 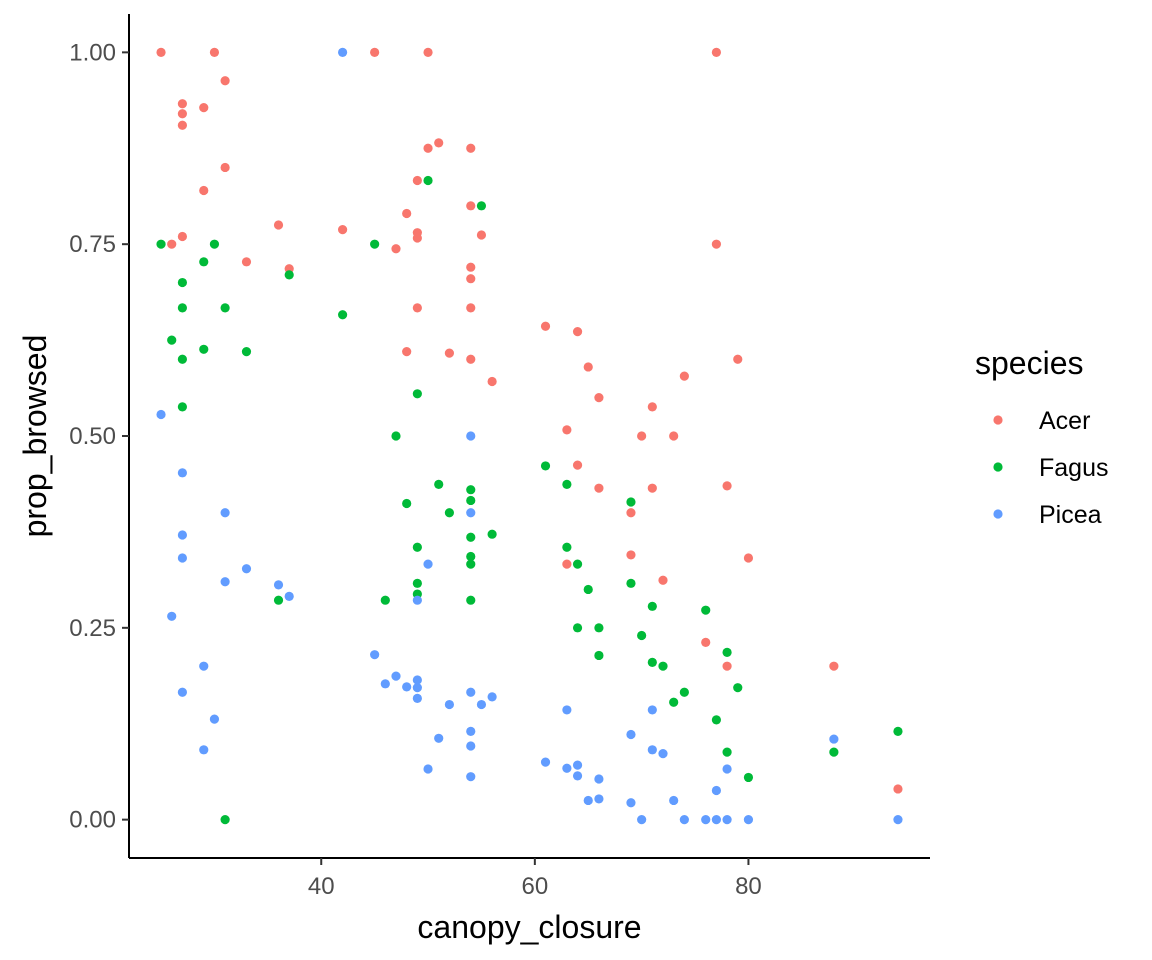 What do you see at coordinates (92, 244) in the screenshot?
I see `y-tick-label: 0.75` at bounding box center [92, 244].